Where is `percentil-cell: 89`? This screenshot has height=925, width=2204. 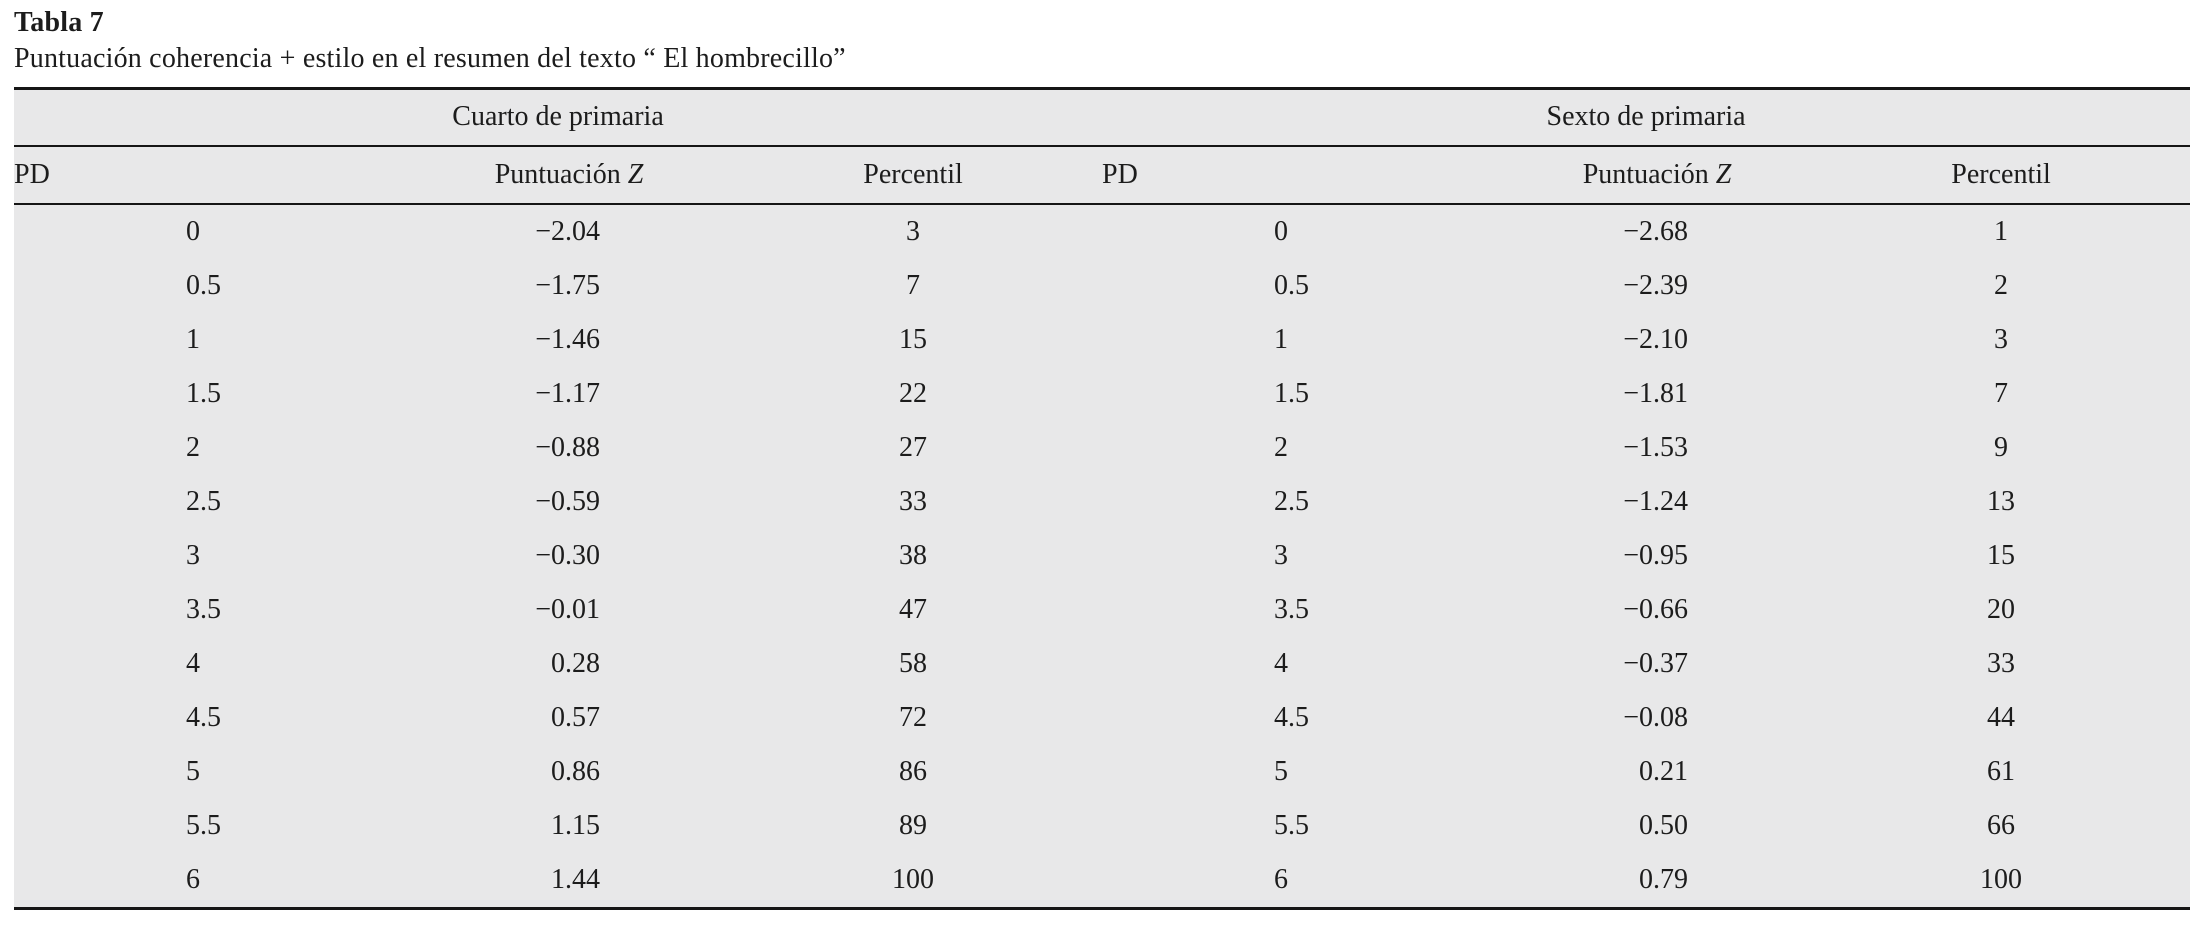 percentil-cell: 89 is located at coordinates (913, 825).